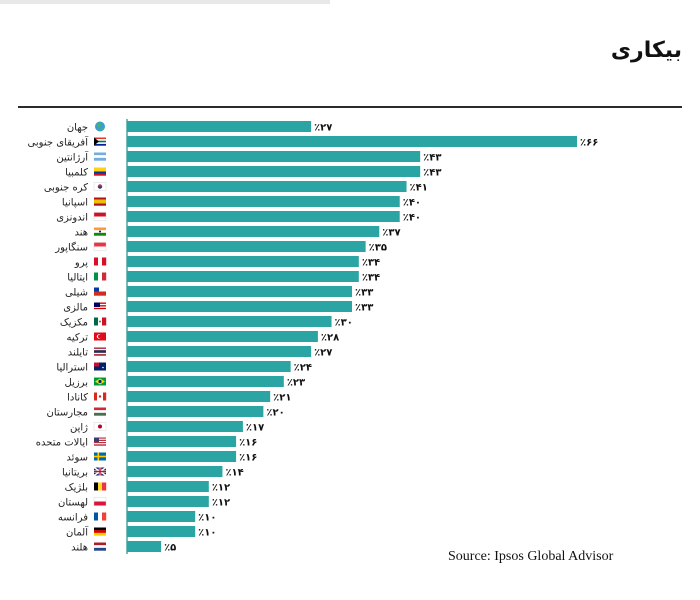 Image resolution: width=700 pixels, height=600 pixels. What do you see at coordinates (184, 367) in the screenshot?
I see `bar-row: ٪۲۴ استرالیا` at bounding box center [184, 367].